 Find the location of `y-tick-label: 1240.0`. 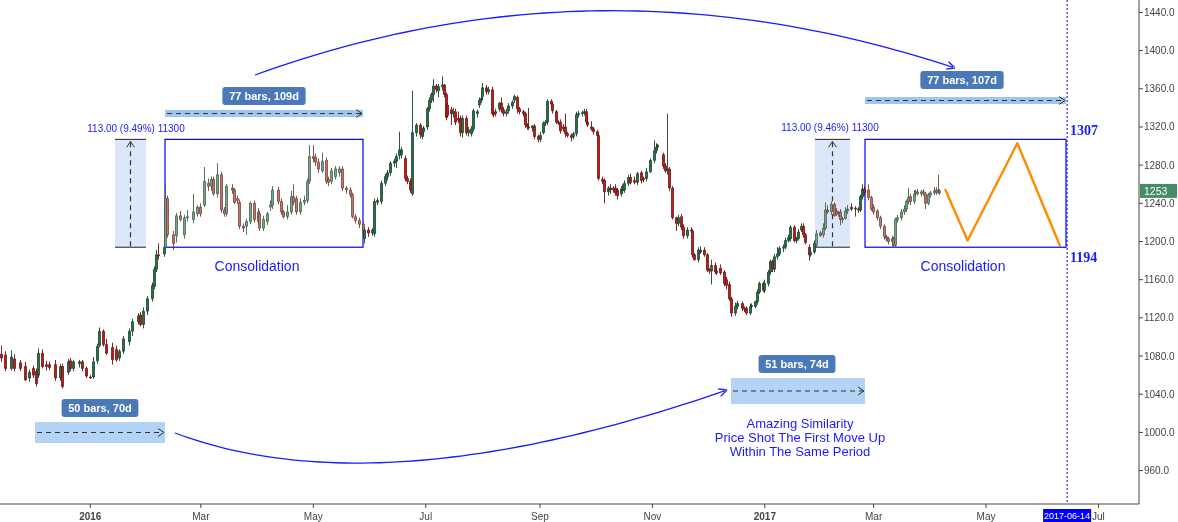

y-tick-label: 1240.0 is located at coordinates (1160, 203).